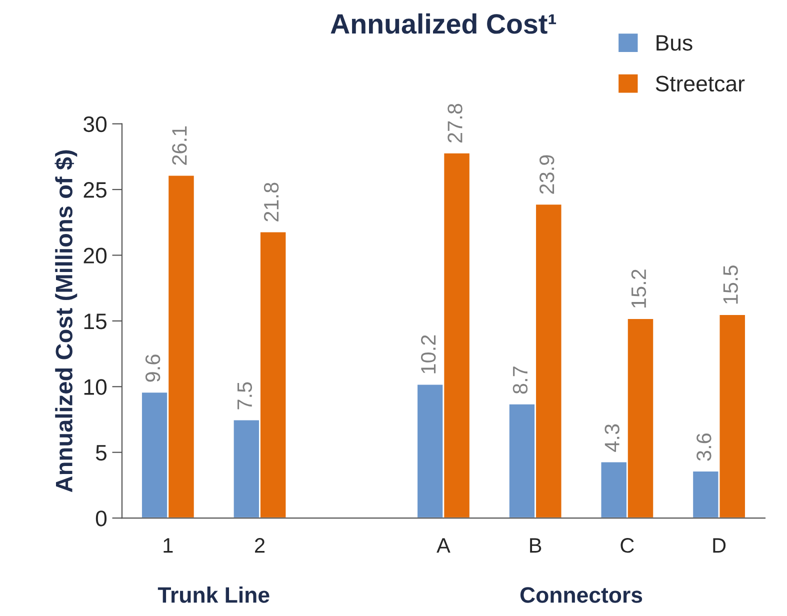 The image size is (787, 616). What do you see at coordinates (168, 545) in the screenshot?
I see `x-tick-label: 1` at bounding box center [168, 545].